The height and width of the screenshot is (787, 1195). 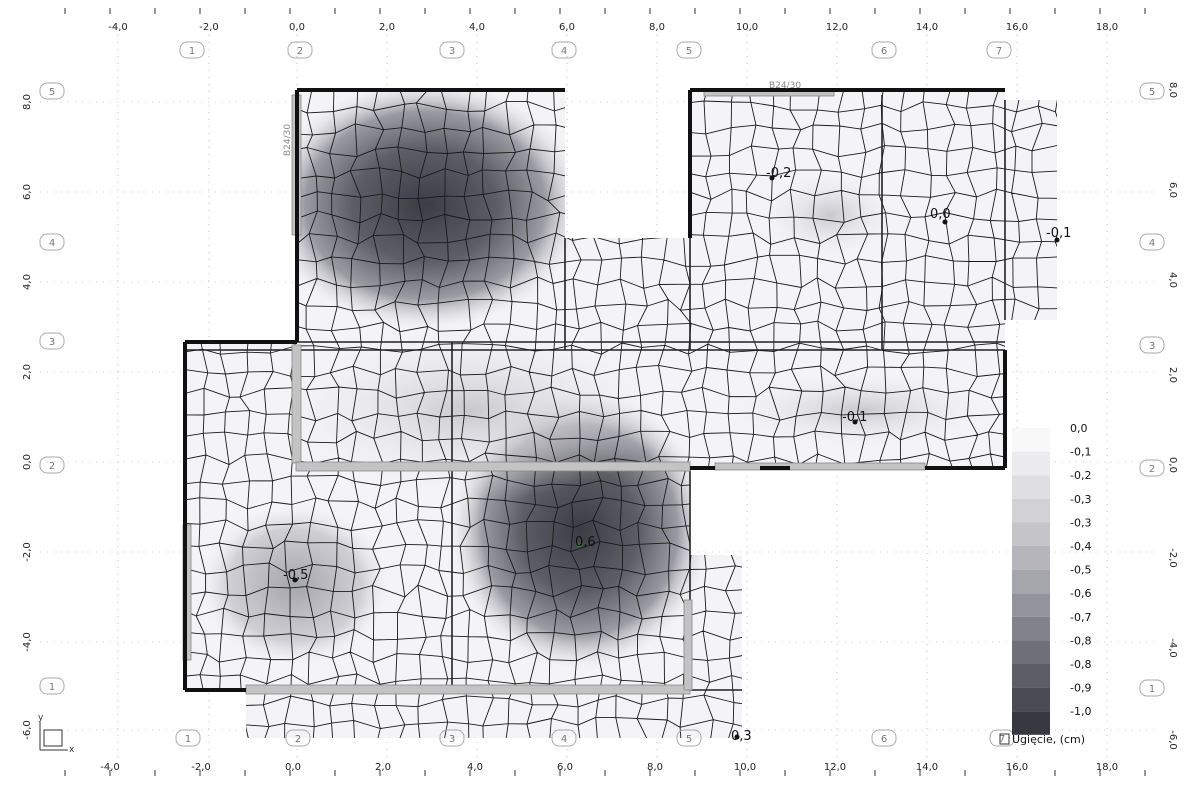 I want to click on y-axis-left: 8,0 6,0 4,0 2,0 0,0 -2,0 -4,0 -6,0, so click(x=27, y=417).